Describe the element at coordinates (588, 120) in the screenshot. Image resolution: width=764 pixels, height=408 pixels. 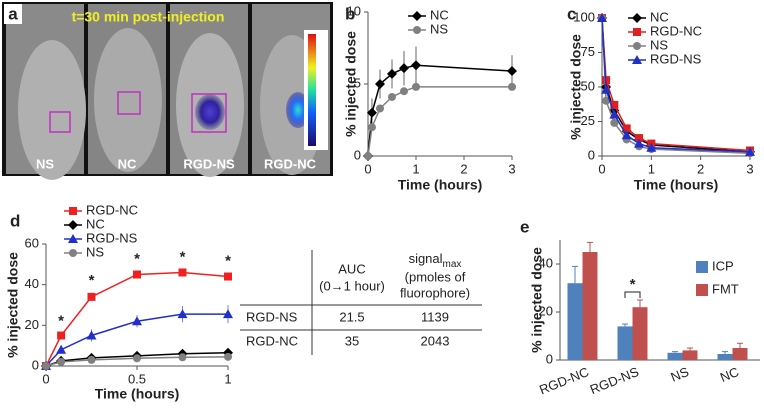
I see `y-tick-label: 25` at that location.